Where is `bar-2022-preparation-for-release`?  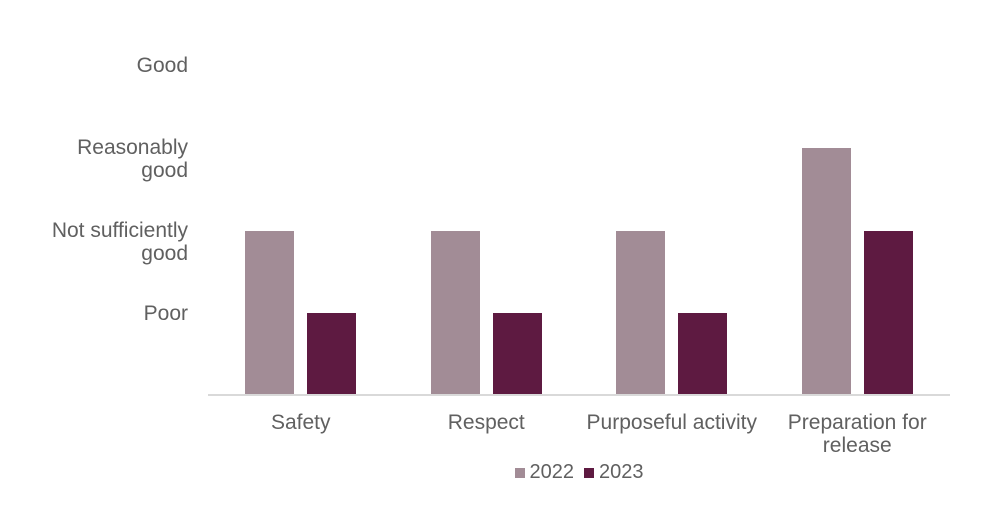
bar-2022-preparation-for-release is located at coordinates (826, 271).